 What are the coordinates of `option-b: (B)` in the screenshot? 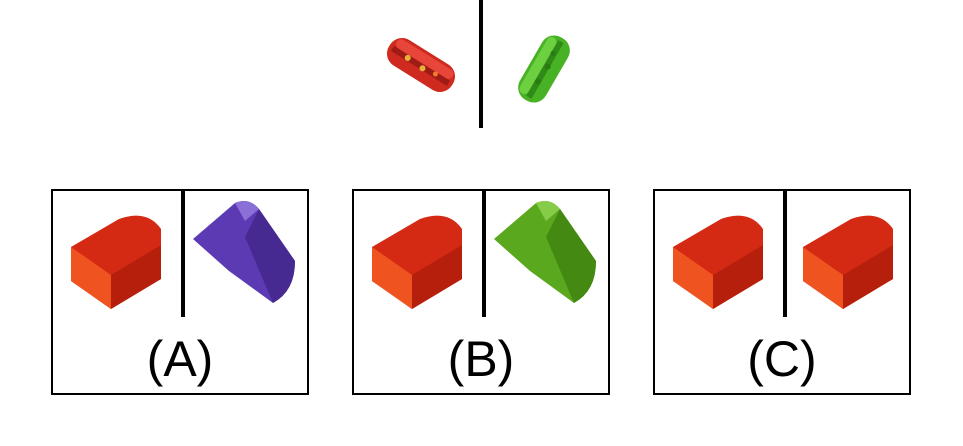 It's located at (481, 292).